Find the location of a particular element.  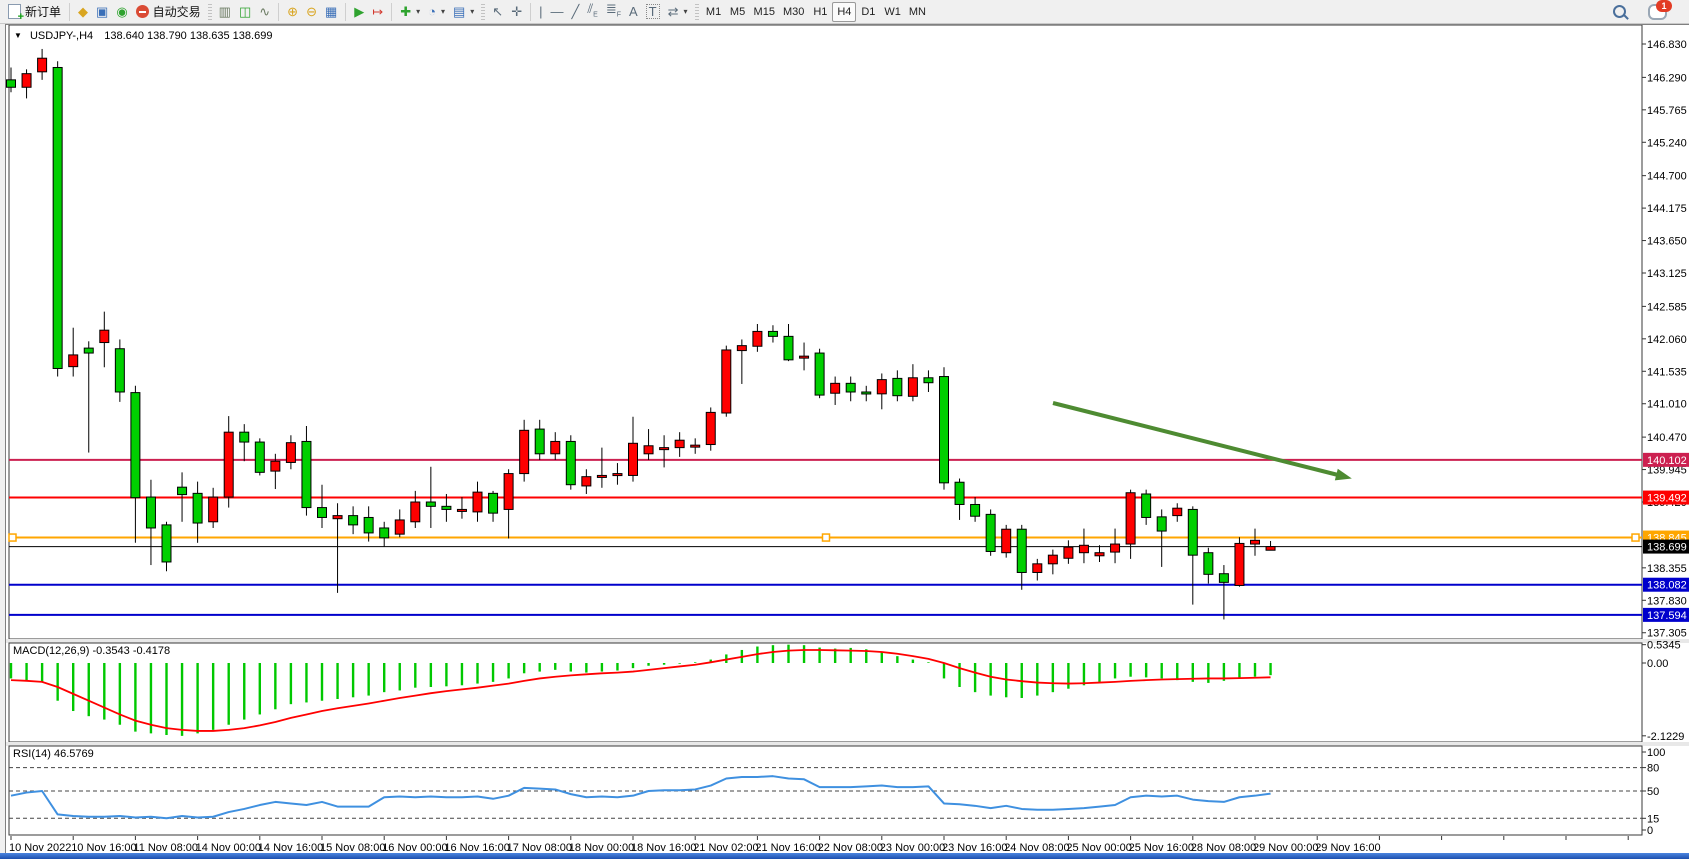

templates-button: ▤ ▾ is located at coordinates (463, 12).